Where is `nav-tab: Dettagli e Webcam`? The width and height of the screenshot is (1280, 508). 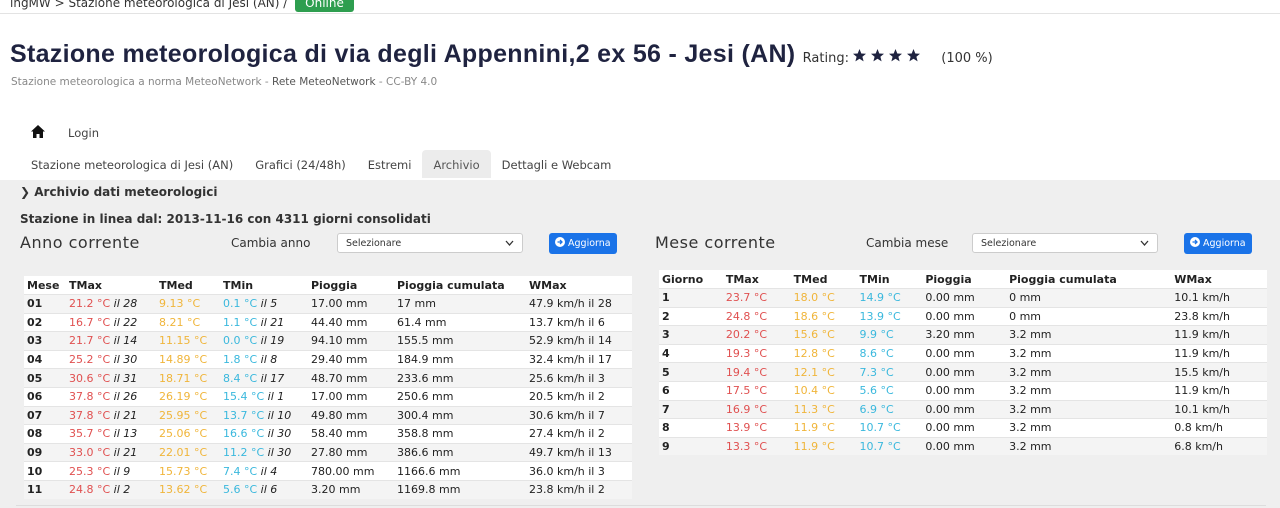 nav-tab: Dettagli e Webcam is located at coordinates (556, 165).